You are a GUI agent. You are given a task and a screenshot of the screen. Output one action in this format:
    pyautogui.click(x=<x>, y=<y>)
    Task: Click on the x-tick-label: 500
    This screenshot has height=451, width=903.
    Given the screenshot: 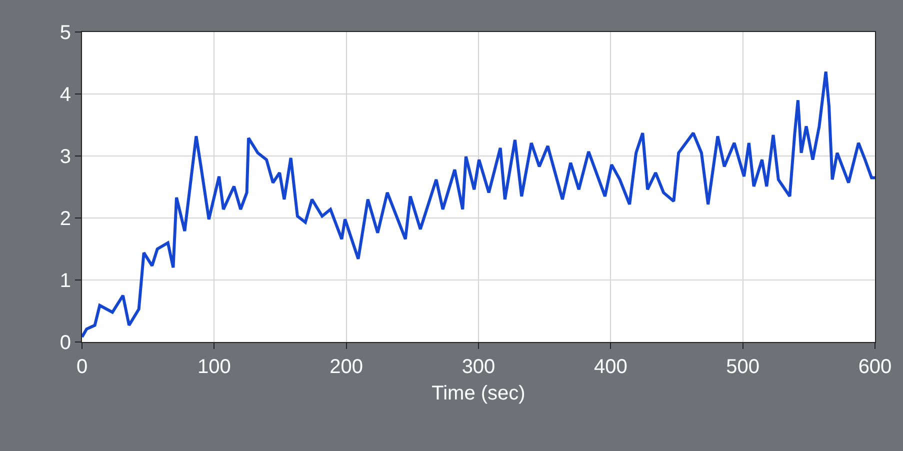 What is the action you would take?
    pyautogui.click(x=743, y=367)
    